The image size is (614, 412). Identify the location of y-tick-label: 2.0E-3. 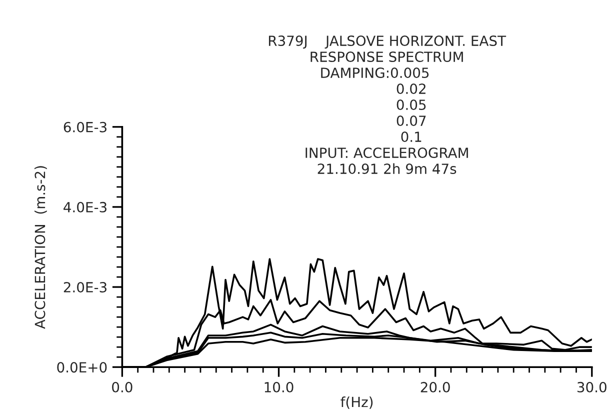
(85, 287).